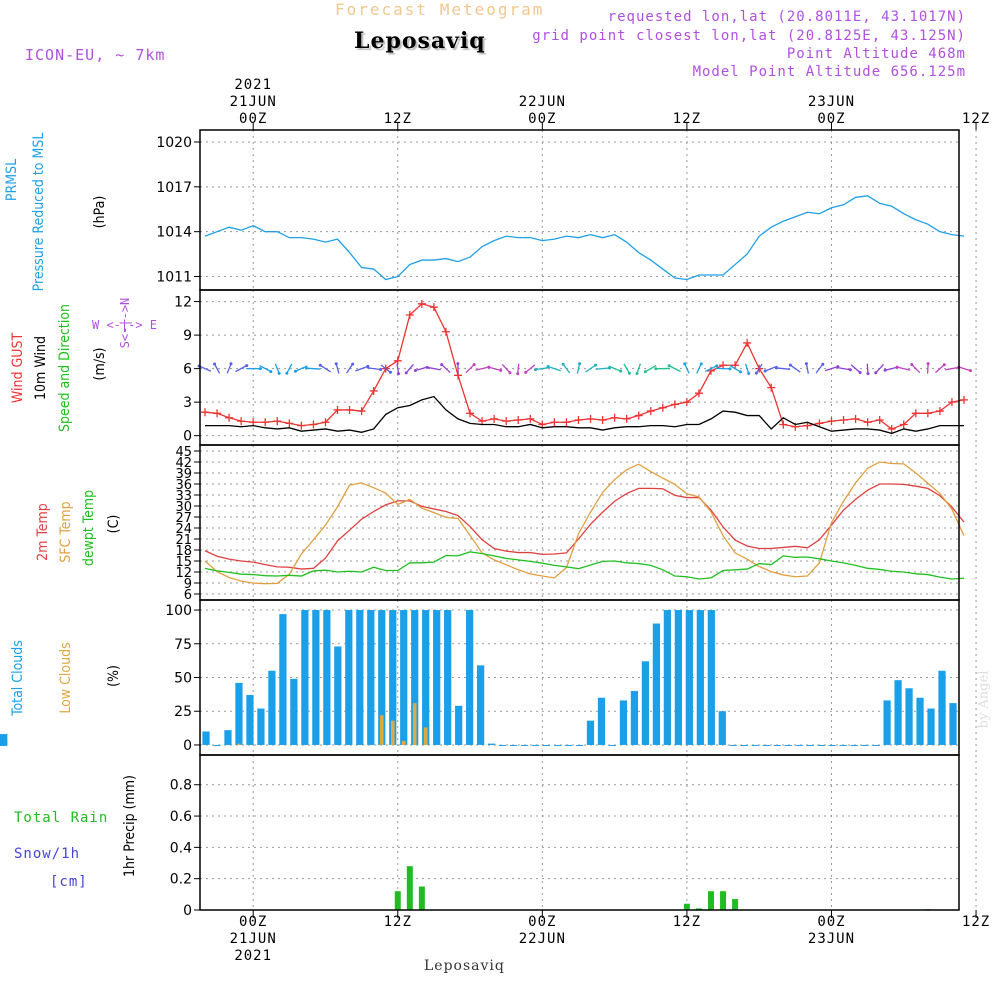 This screenshot has width=1000, height=1000. Describe the element at coordinates (584, 415) in the screenshot. I see `wind-line` at that location.